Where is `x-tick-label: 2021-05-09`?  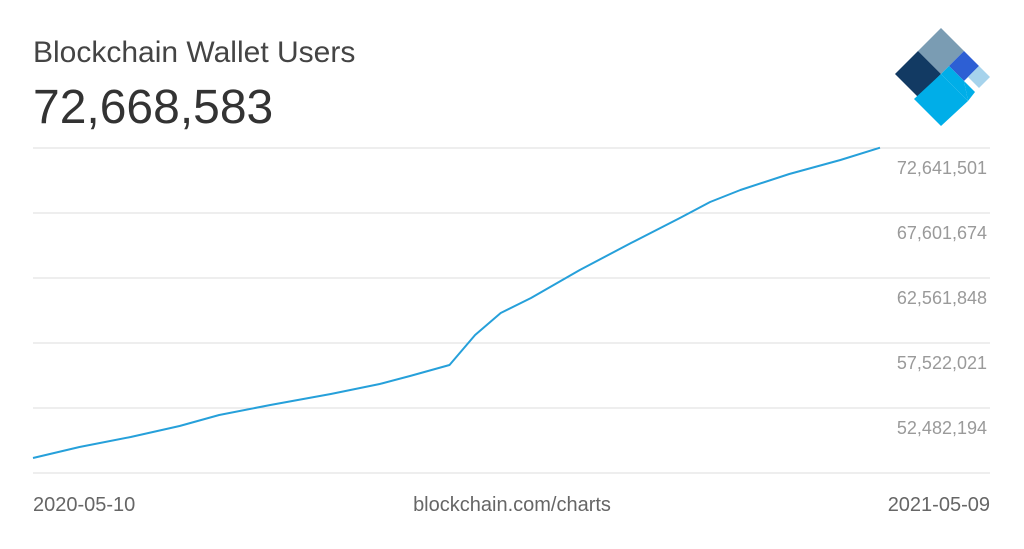 x-tick-label: 2021-05-09 is located at coordinates (939, 505).